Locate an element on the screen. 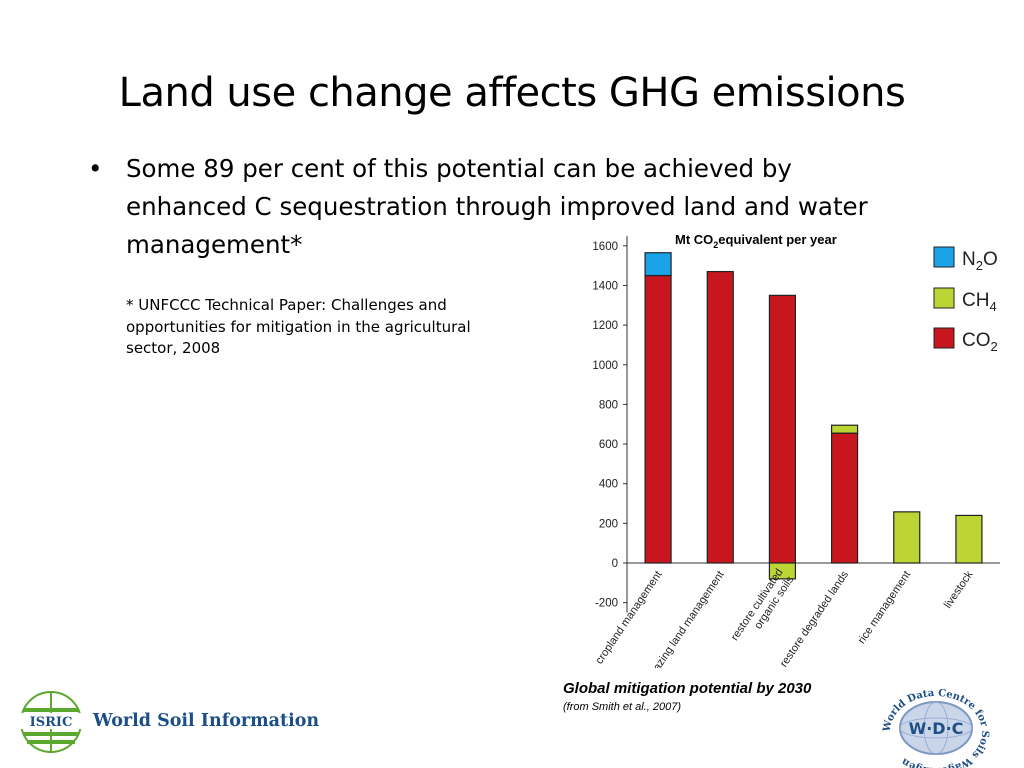  x-tick-label-line: rice management is located at coordinates (884, 607).